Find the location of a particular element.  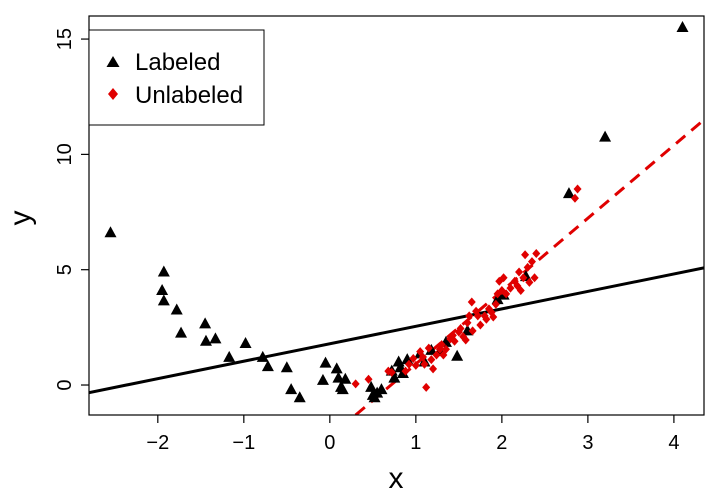

y-axis-title: y is located at coordinates (20, 218).